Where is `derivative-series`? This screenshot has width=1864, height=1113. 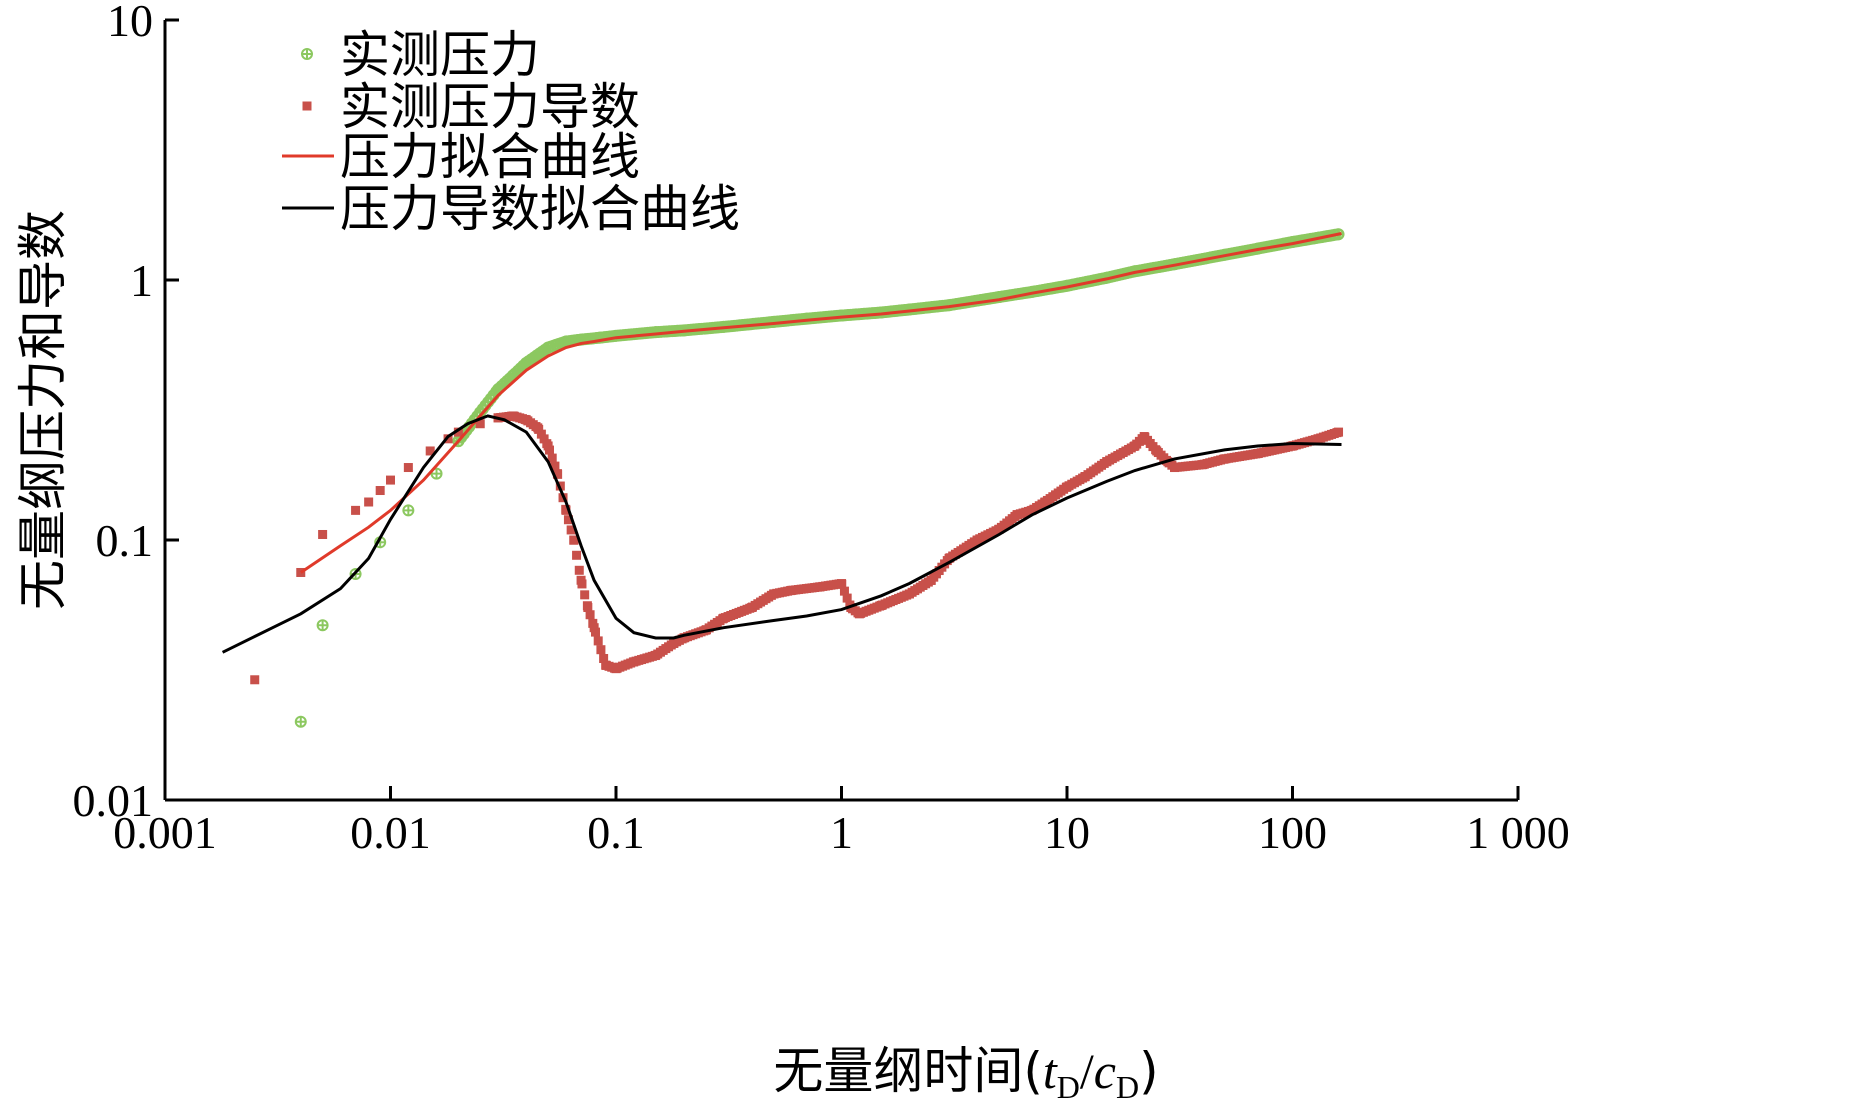 derivative-series is located at coordinates (797, 548).